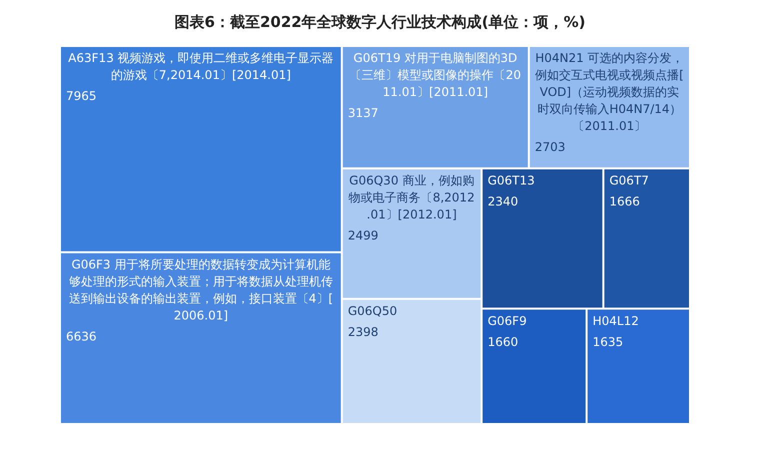  What do you see at coordinates (608, 341) in the screenshot?
I see `data-label: 1635` at bounding box center [608, 341].